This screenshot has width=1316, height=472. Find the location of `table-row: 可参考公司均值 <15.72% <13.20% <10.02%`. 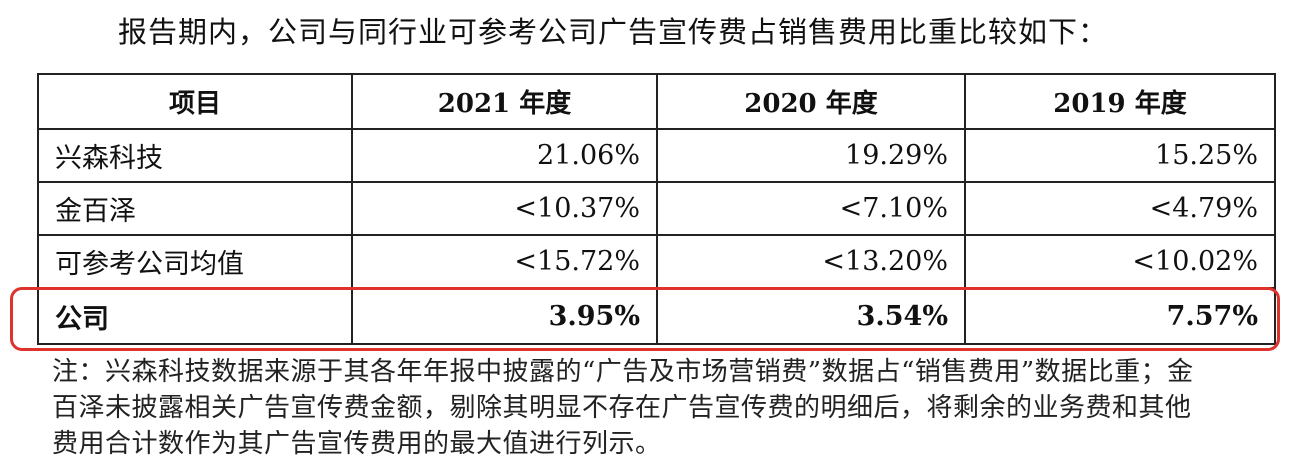

table-row: 可参考公司均值 <15.72% <13.20% <10.02% is located at coordinates (656, 261).